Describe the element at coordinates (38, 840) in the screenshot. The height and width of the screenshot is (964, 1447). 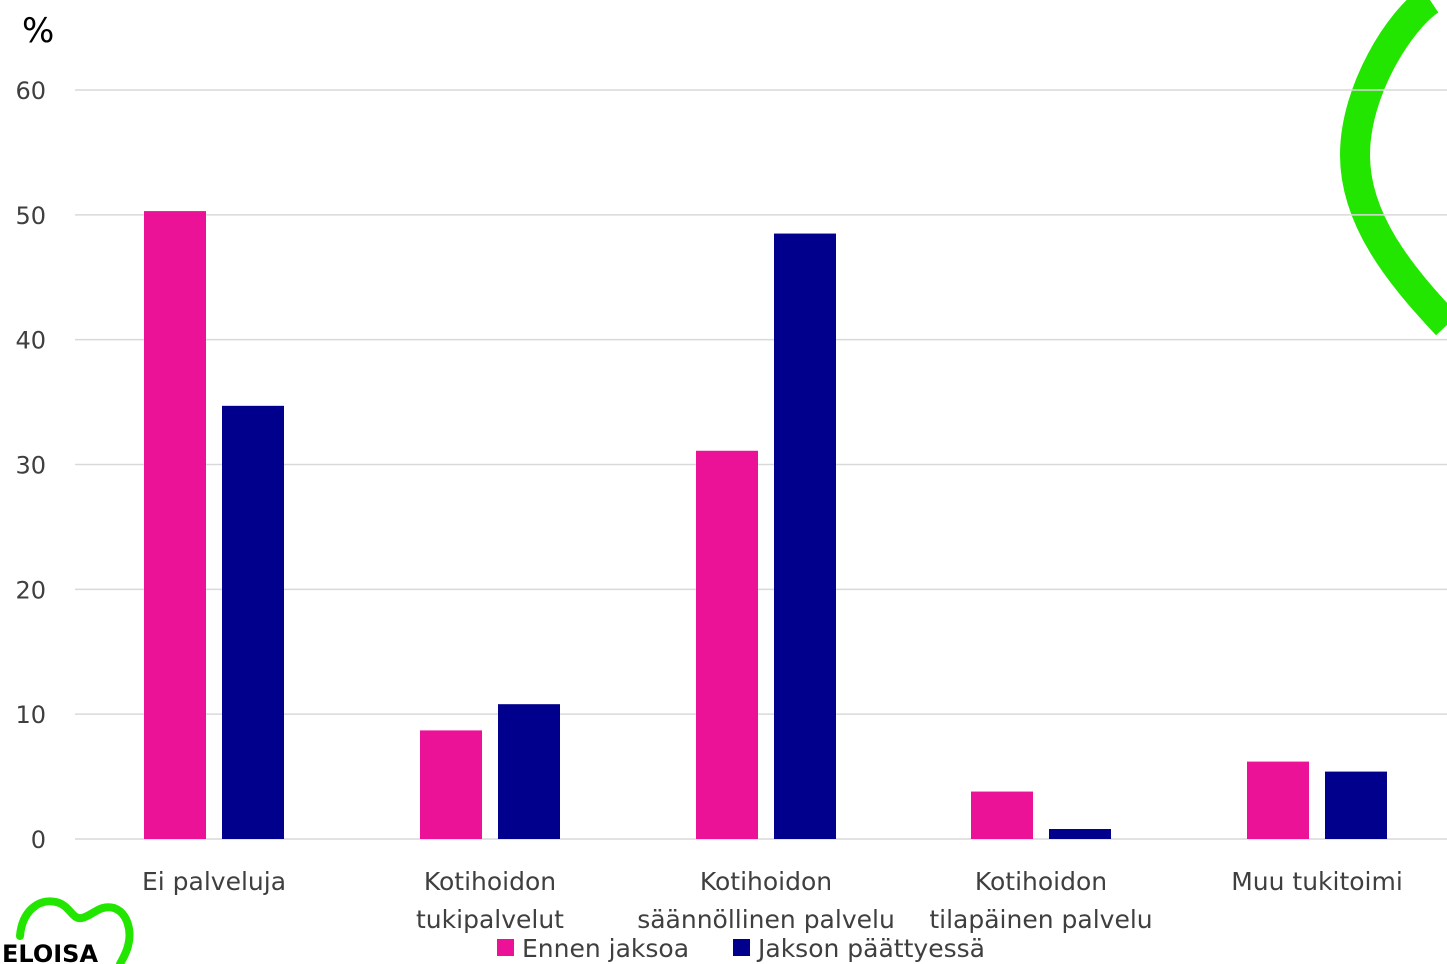
I see `y-tick-label: 0` at that location.